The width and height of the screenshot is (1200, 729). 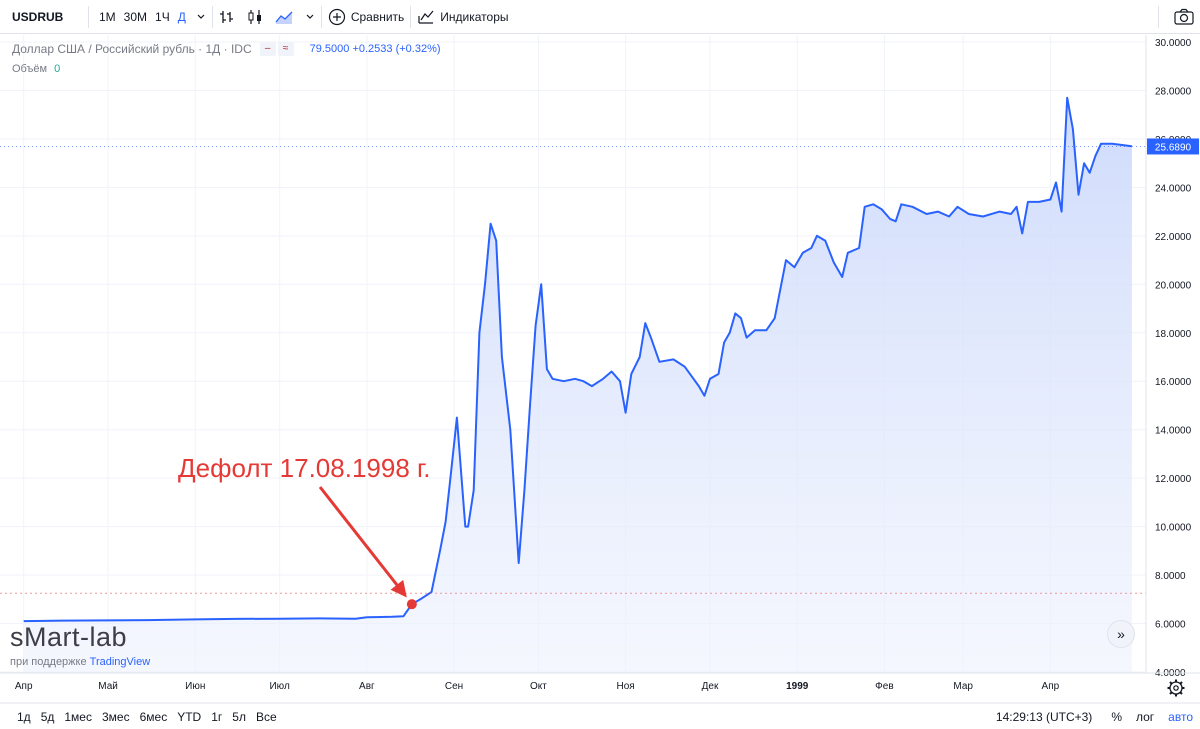 What do you see at coordinates (132, 49) in the screenshot?
I see `legend-title: Доллар США / Российский рубль · 1Д · IDC` at bounding box center [132, 49].